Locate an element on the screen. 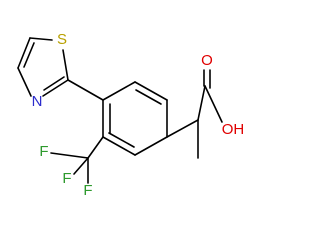 This screenshot has height=250, width=320. atom-label: N is located at coordinates (37, 101).